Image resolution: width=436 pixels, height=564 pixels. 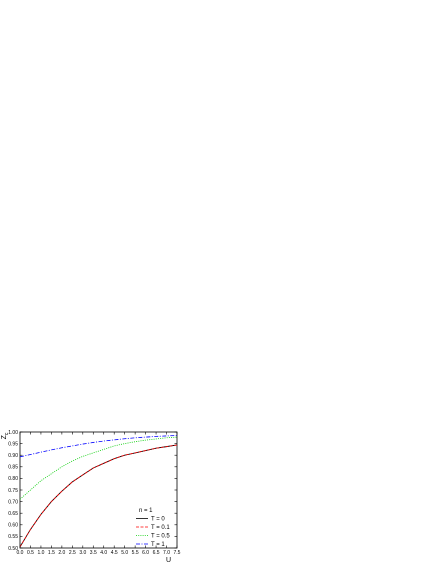 What do you see at coordinates (93, 553) in the screenshot?
I see `x-tick-label: 3.5` at bounding box center [93, 553].